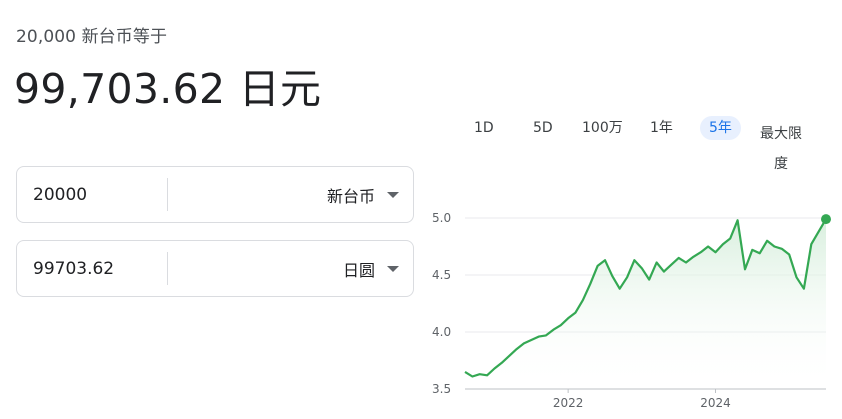 This screenshot has width=842, height=419. What do you see at coordinates (720, 128) in the screenshot?
I see `range-tab-5y: 5年` at bounding box center [720, 128].